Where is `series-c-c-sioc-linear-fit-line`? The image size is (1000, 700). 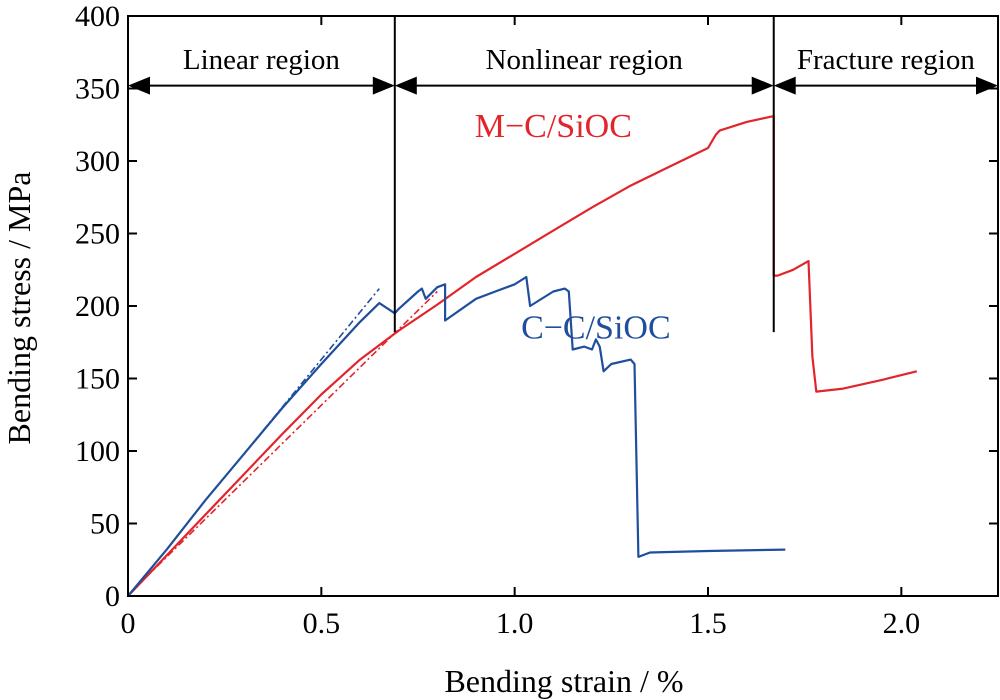
series-c-c-sioc-linear-fit-line is located at coordinates (311, 371).